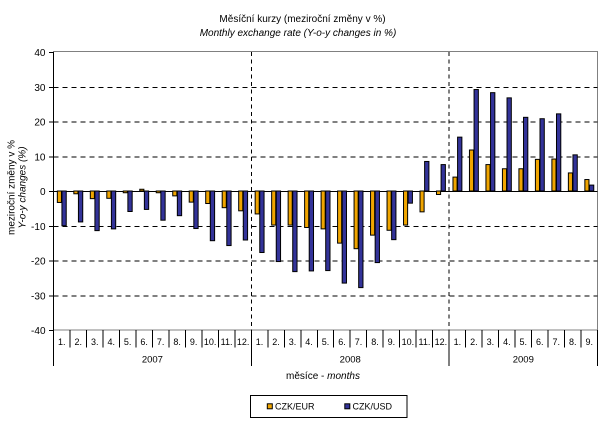 The height and width of the screenshot is (431, 602). I want to click on svg-text:Měsíční kurzy (meziroční změny: Měsíční kurzy (meziroční změny v %), so click(302, 19).